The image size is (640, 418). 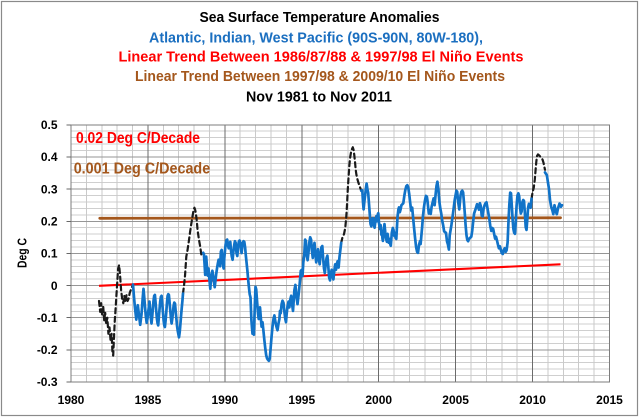 I want to click on svg-text: 2015, so click(x=609, y=400).